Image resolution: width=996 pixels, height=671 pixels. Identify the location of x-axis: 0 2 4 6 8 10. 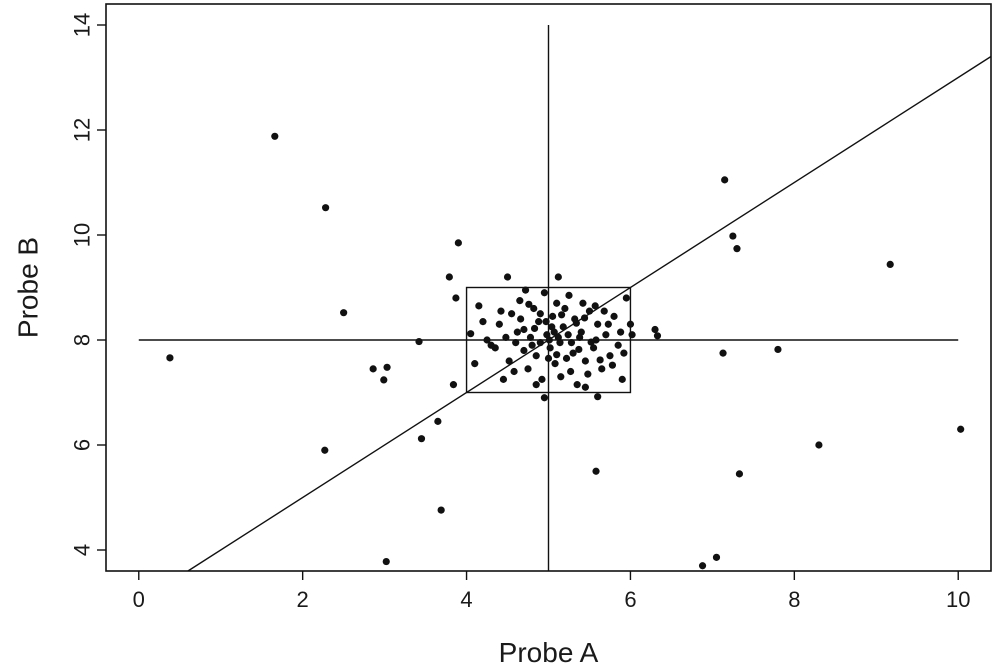
(551, 591).